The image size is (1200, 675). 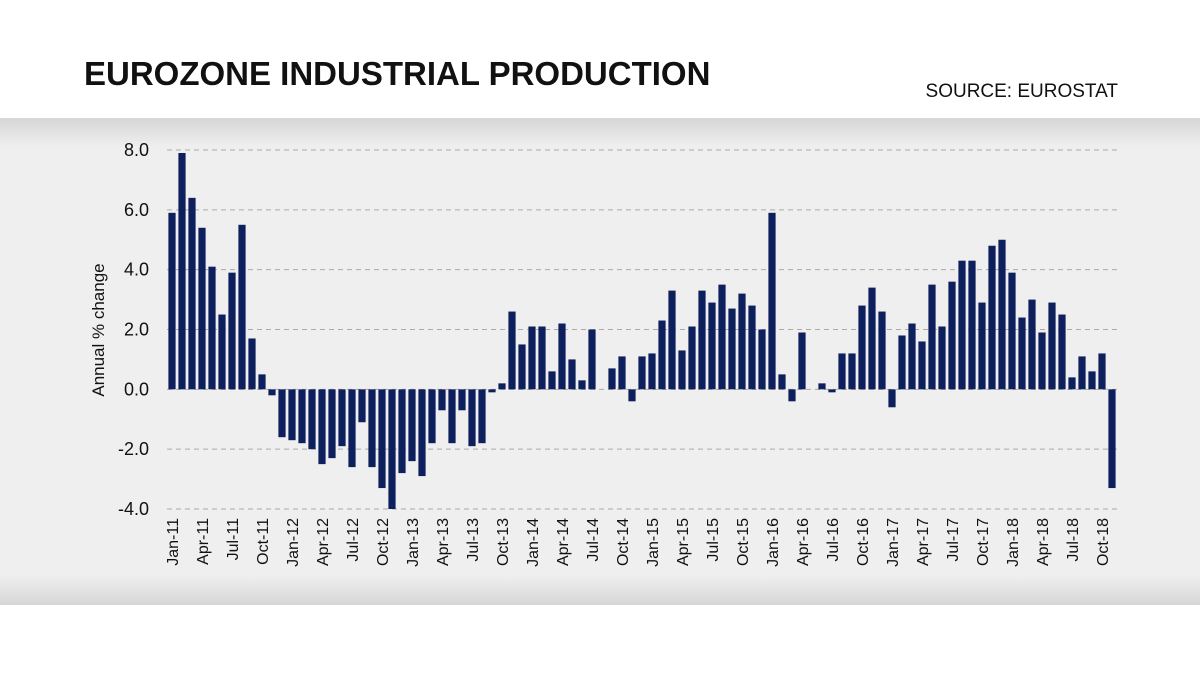 I want to click on y-axis-label: Annual % change, so click(x=98, y=329).